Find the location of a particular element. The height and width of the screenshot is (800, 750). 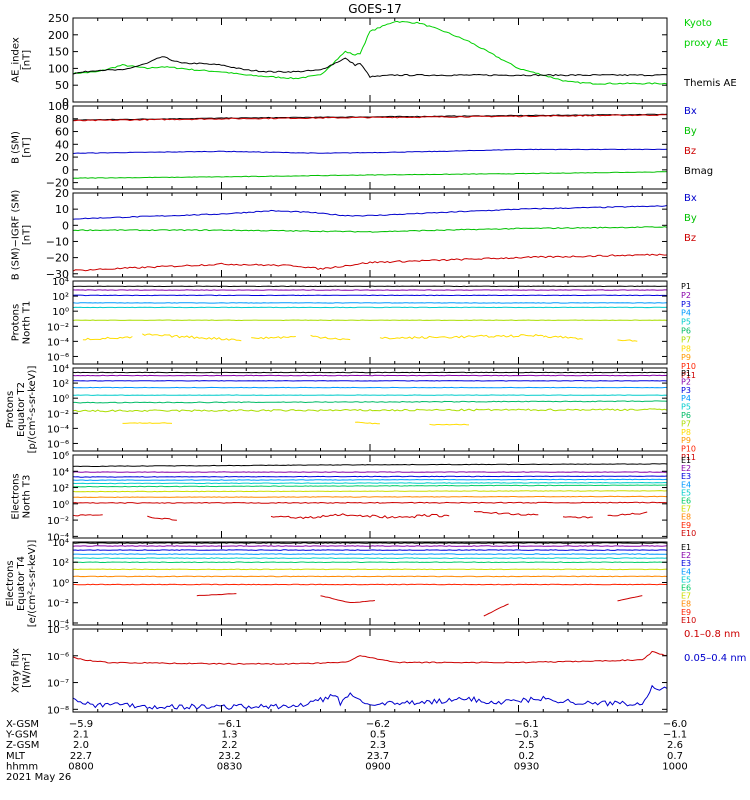

ephemeris-value: 0900 is located at coordinates (377, 766).